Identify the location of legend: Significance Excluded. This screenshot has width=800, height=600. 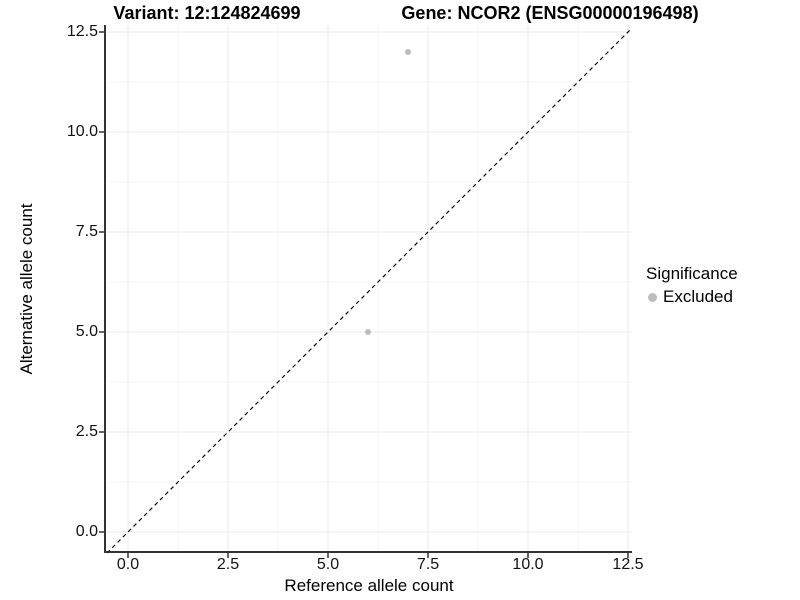
(692, 285).